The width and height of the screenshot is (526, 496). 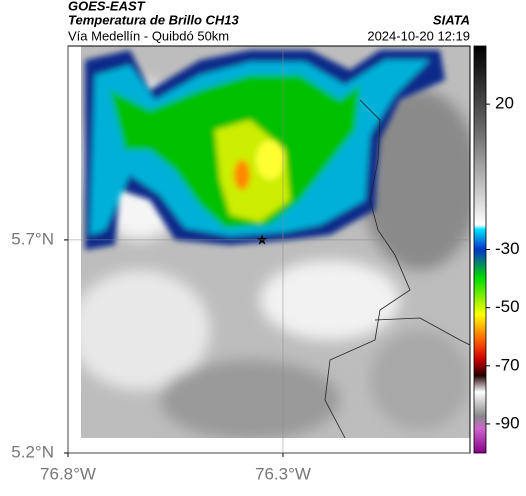 I want to click on subtitle: Temperatura de Brillo CH13, so click(x=154, y=19).